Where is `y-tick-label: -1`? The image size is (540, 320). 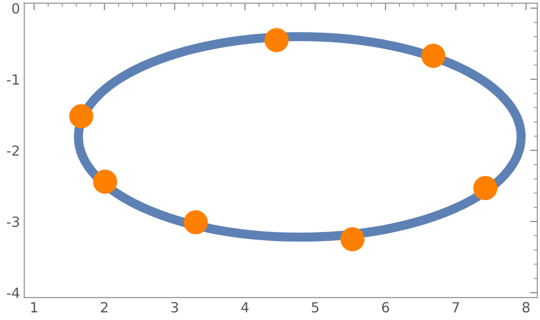
y-tick-label: -1 is located at coordinates (12, 79).